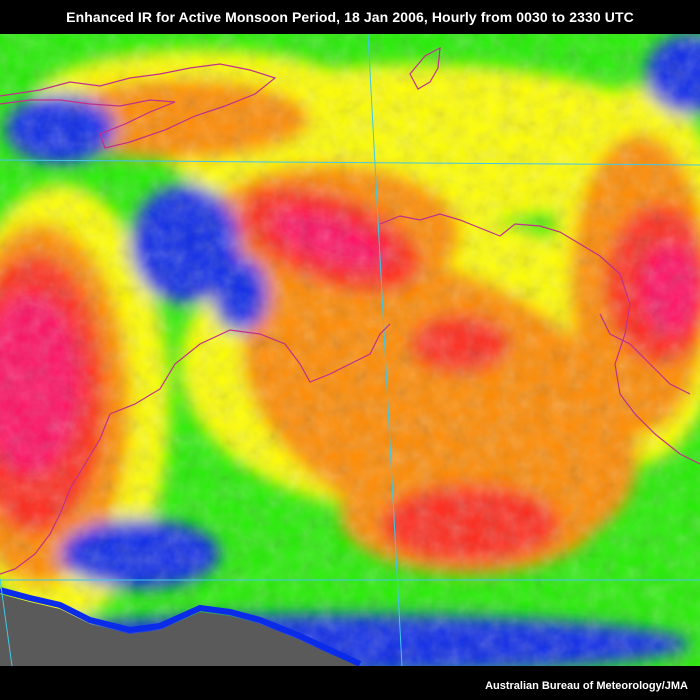 This screenshot has width=700, height=700. I want to click on footer-bar: Australian Bureau of Meteorology/JMA, so click(350, 683).